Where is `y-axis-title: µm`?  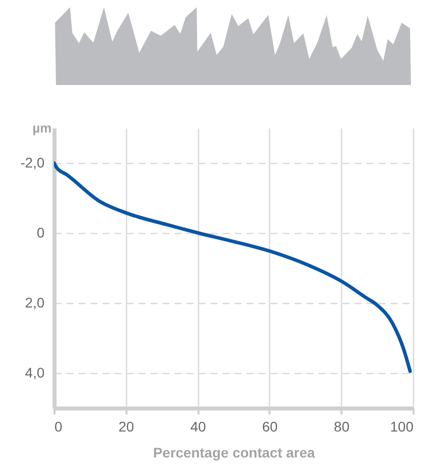
y-axis-title: µm is located at coordinates (42, 128).